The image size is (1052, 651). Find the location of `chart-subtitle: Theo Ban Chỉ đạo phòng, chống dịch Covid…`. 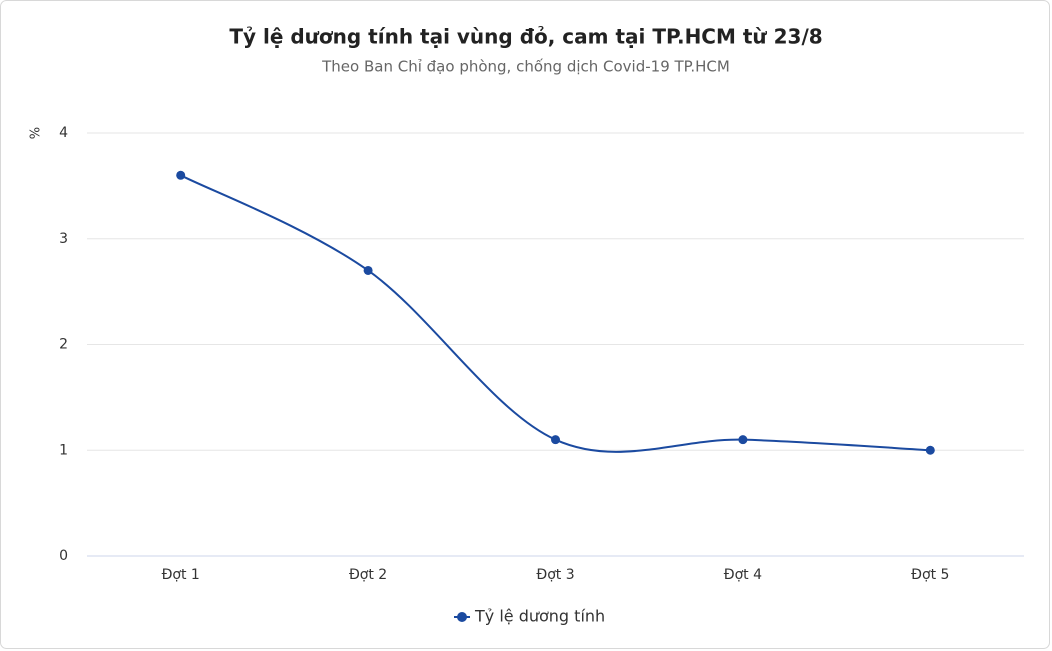

chart-subtitle: Theo Ban Chỉ đạo phòng, chống dịch Covid… is located at coordinates (525, 67).